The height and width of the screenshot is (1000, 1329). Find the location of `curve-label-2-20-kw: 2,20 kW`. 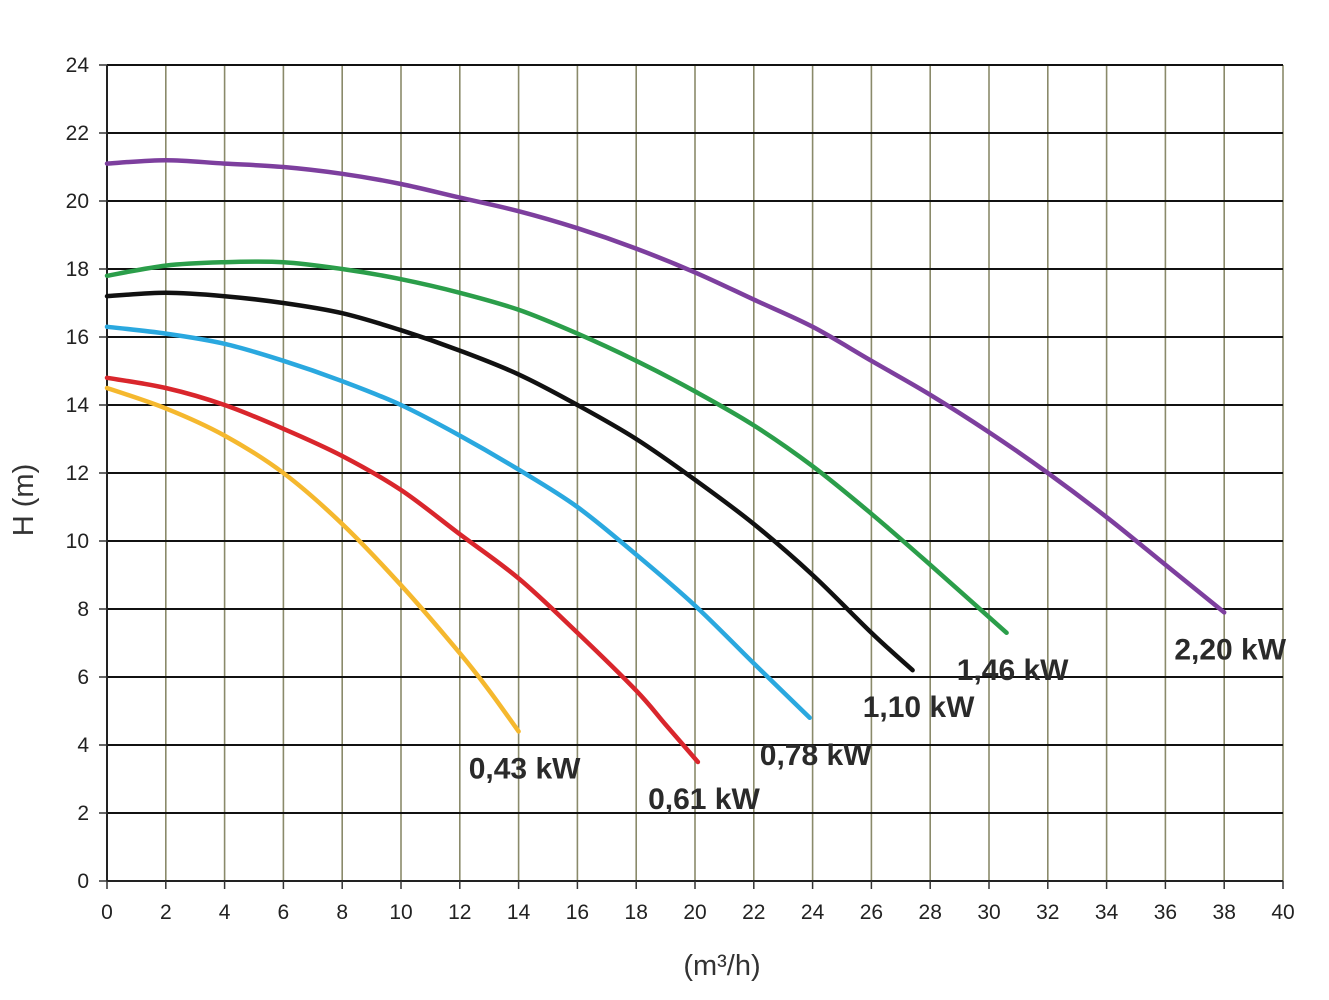

curve-label-2-20-kw: 2,20 kW is located at coordinates (1230, 649).